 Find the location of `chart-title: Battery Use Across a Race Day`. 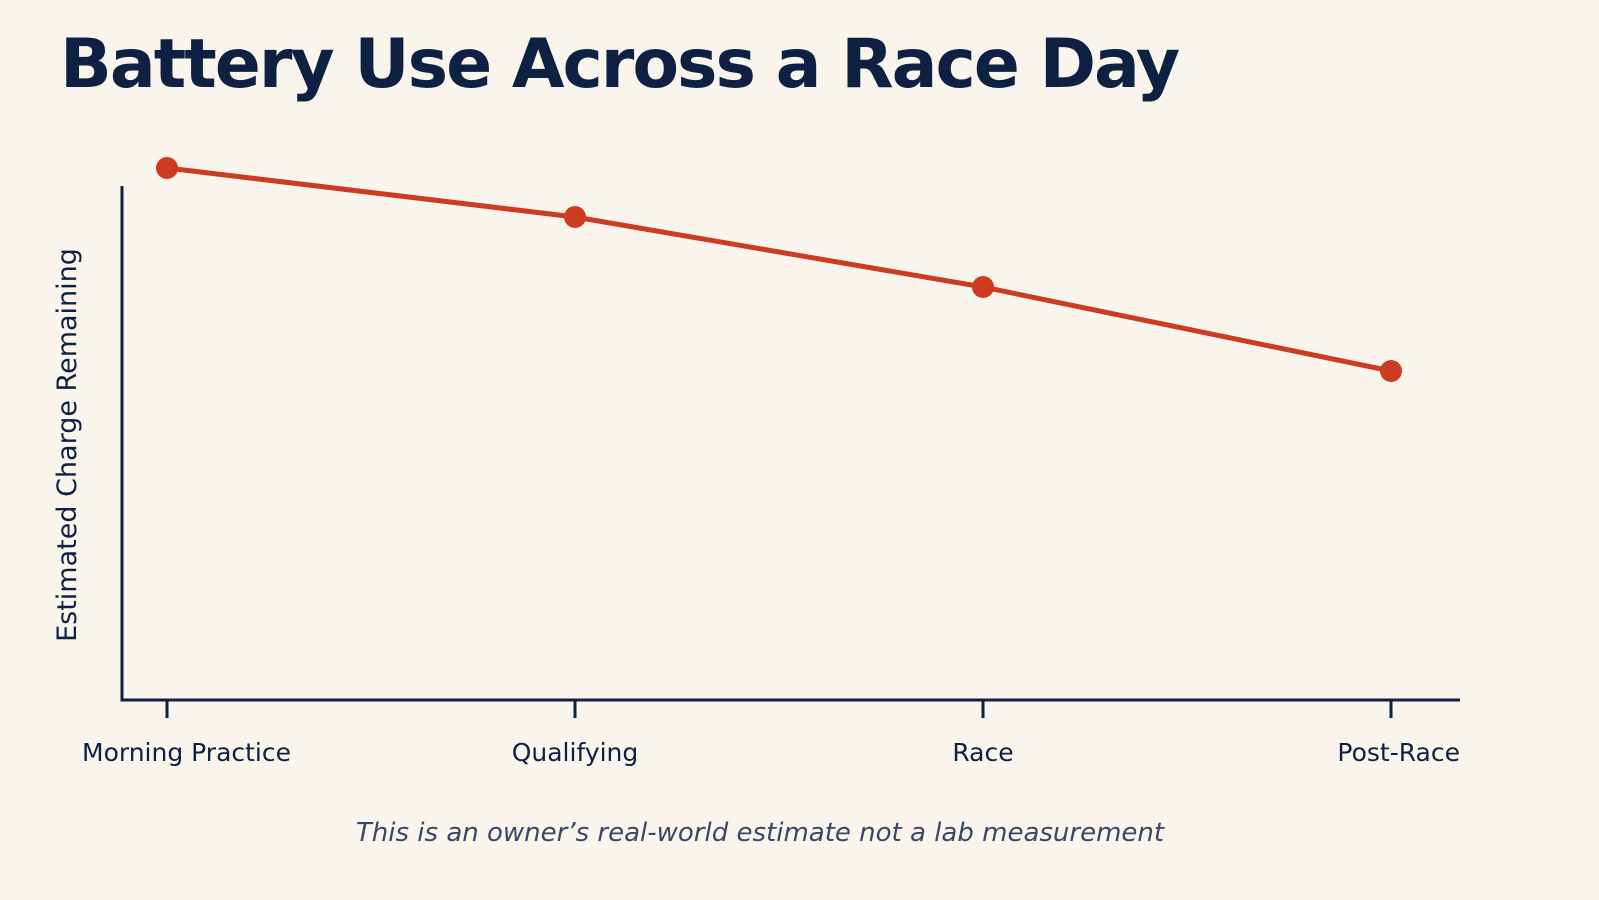

chart-title: Battery Use Across a Race Day is located at coordinates (620, 64).